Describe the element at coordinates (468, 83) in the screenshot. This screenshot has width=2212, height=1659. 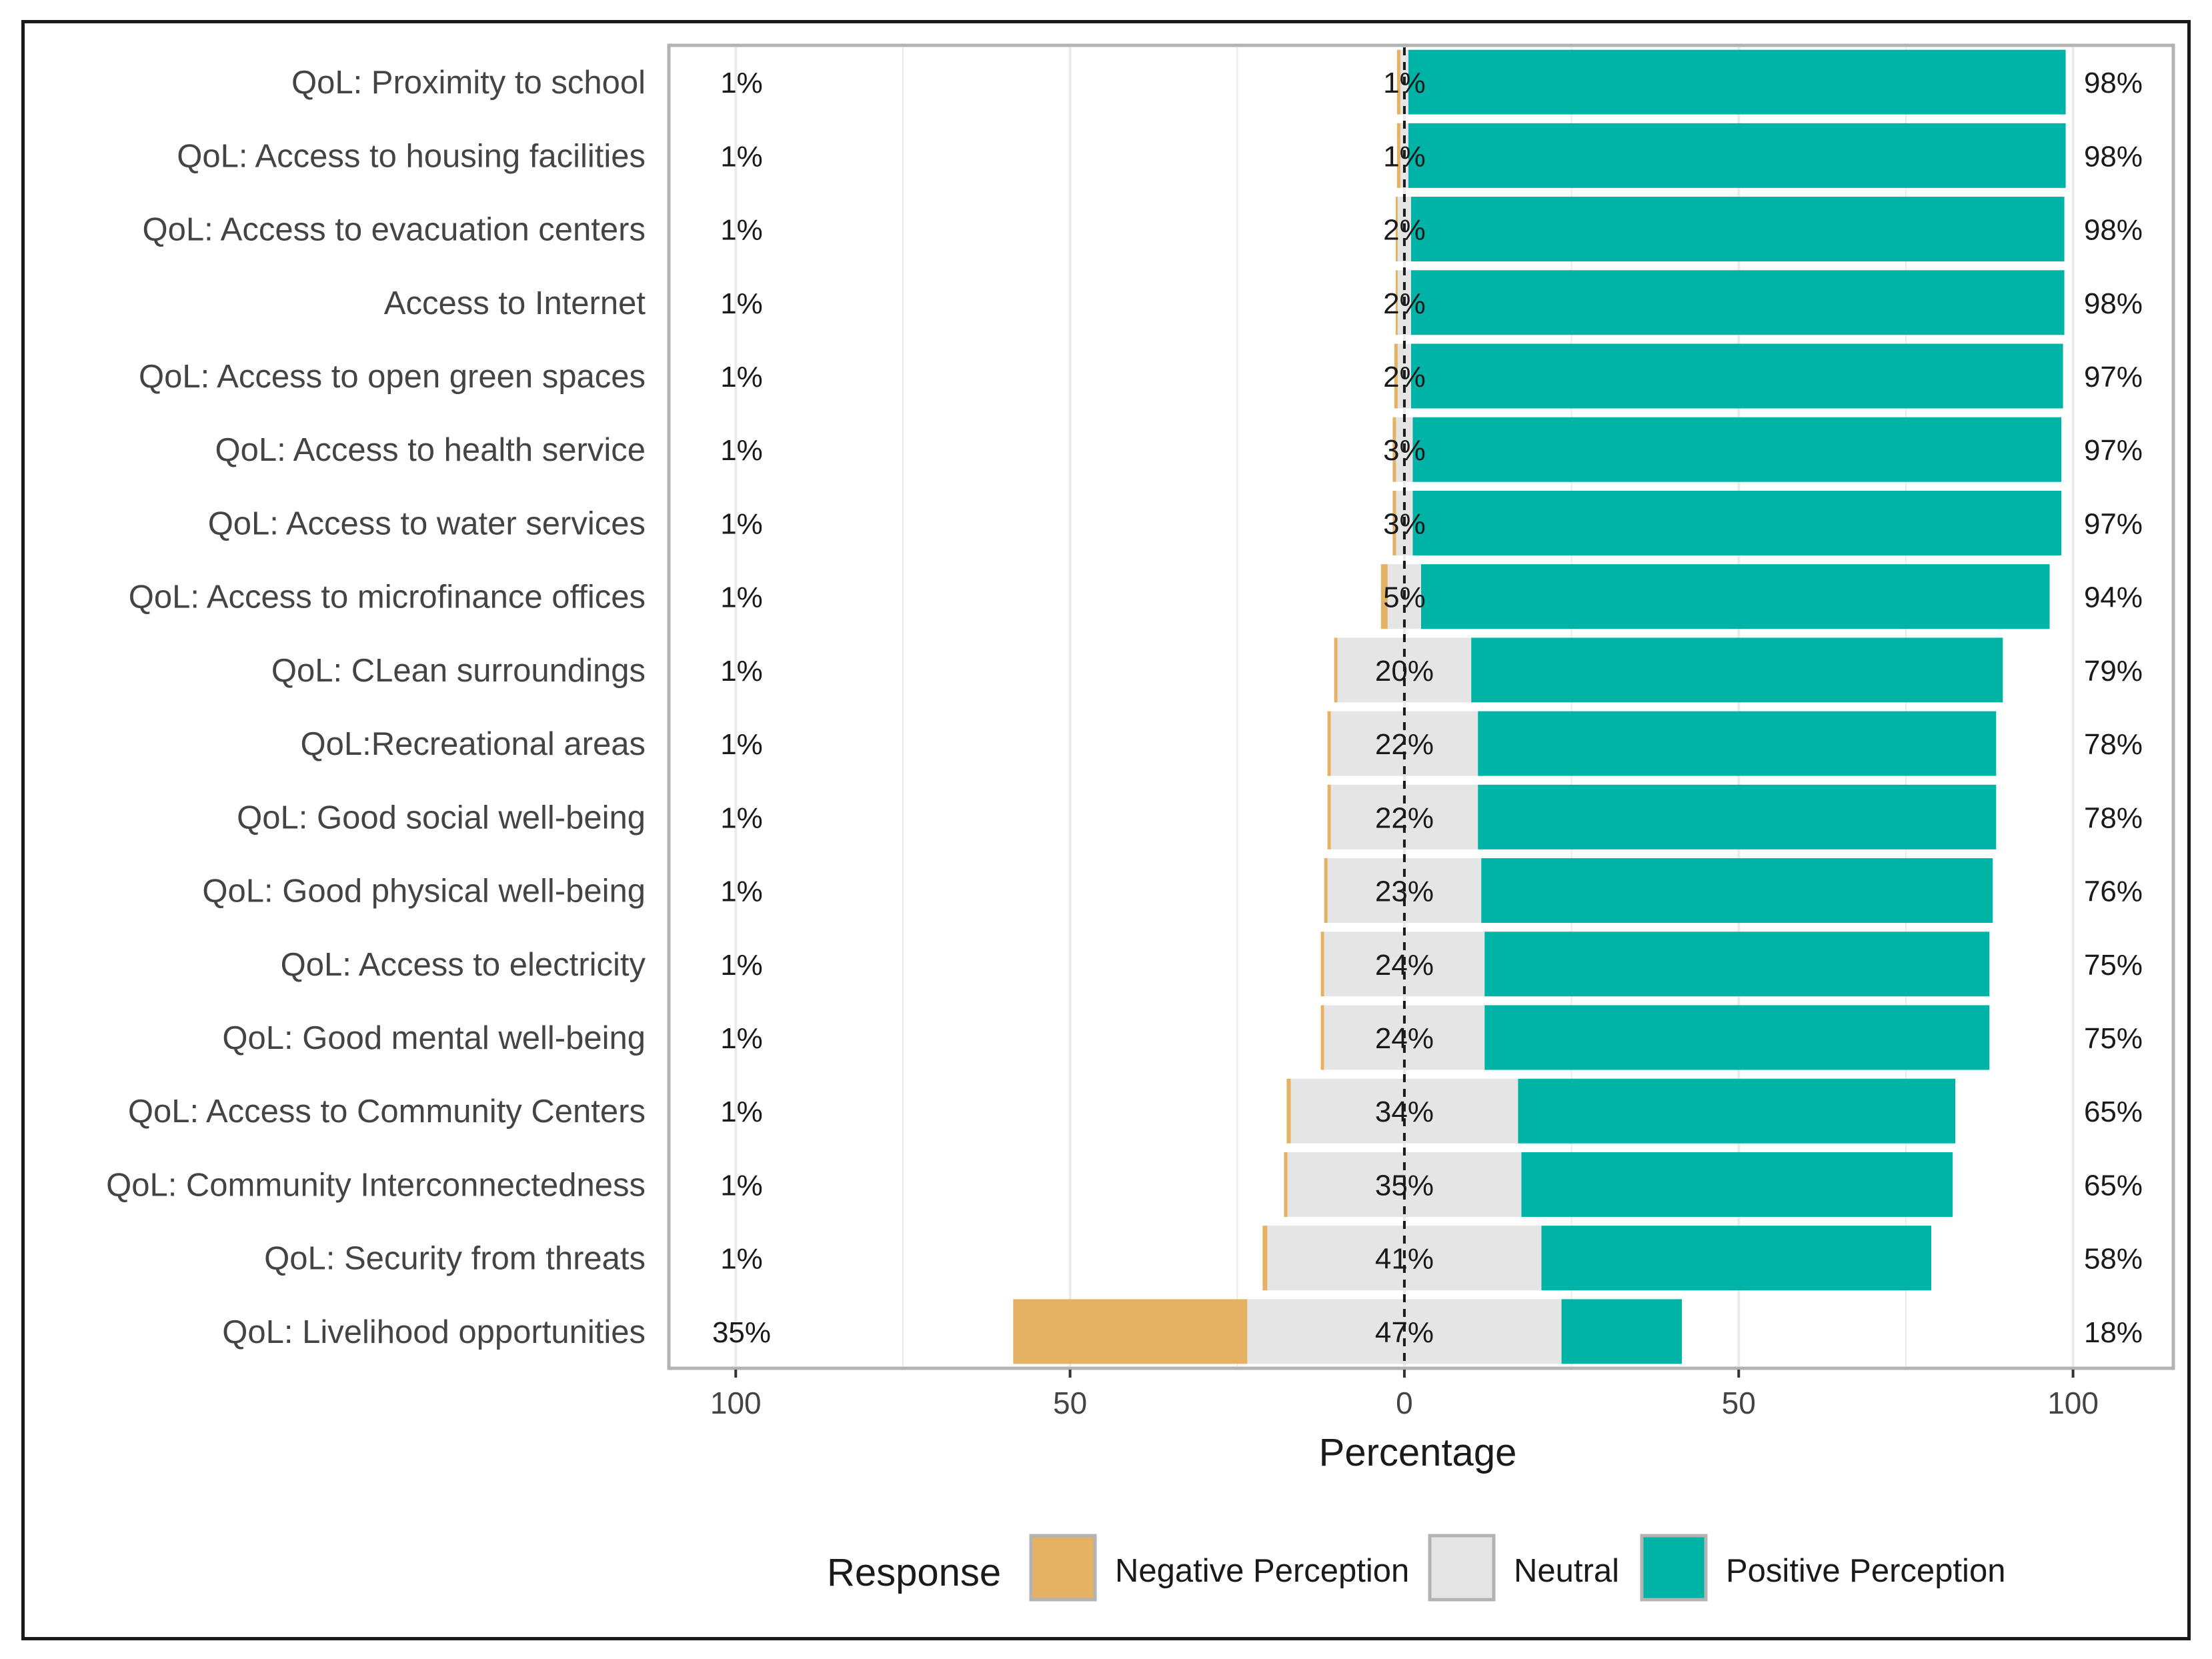
I see `category-label: QoL: Proximity to school` at that location.